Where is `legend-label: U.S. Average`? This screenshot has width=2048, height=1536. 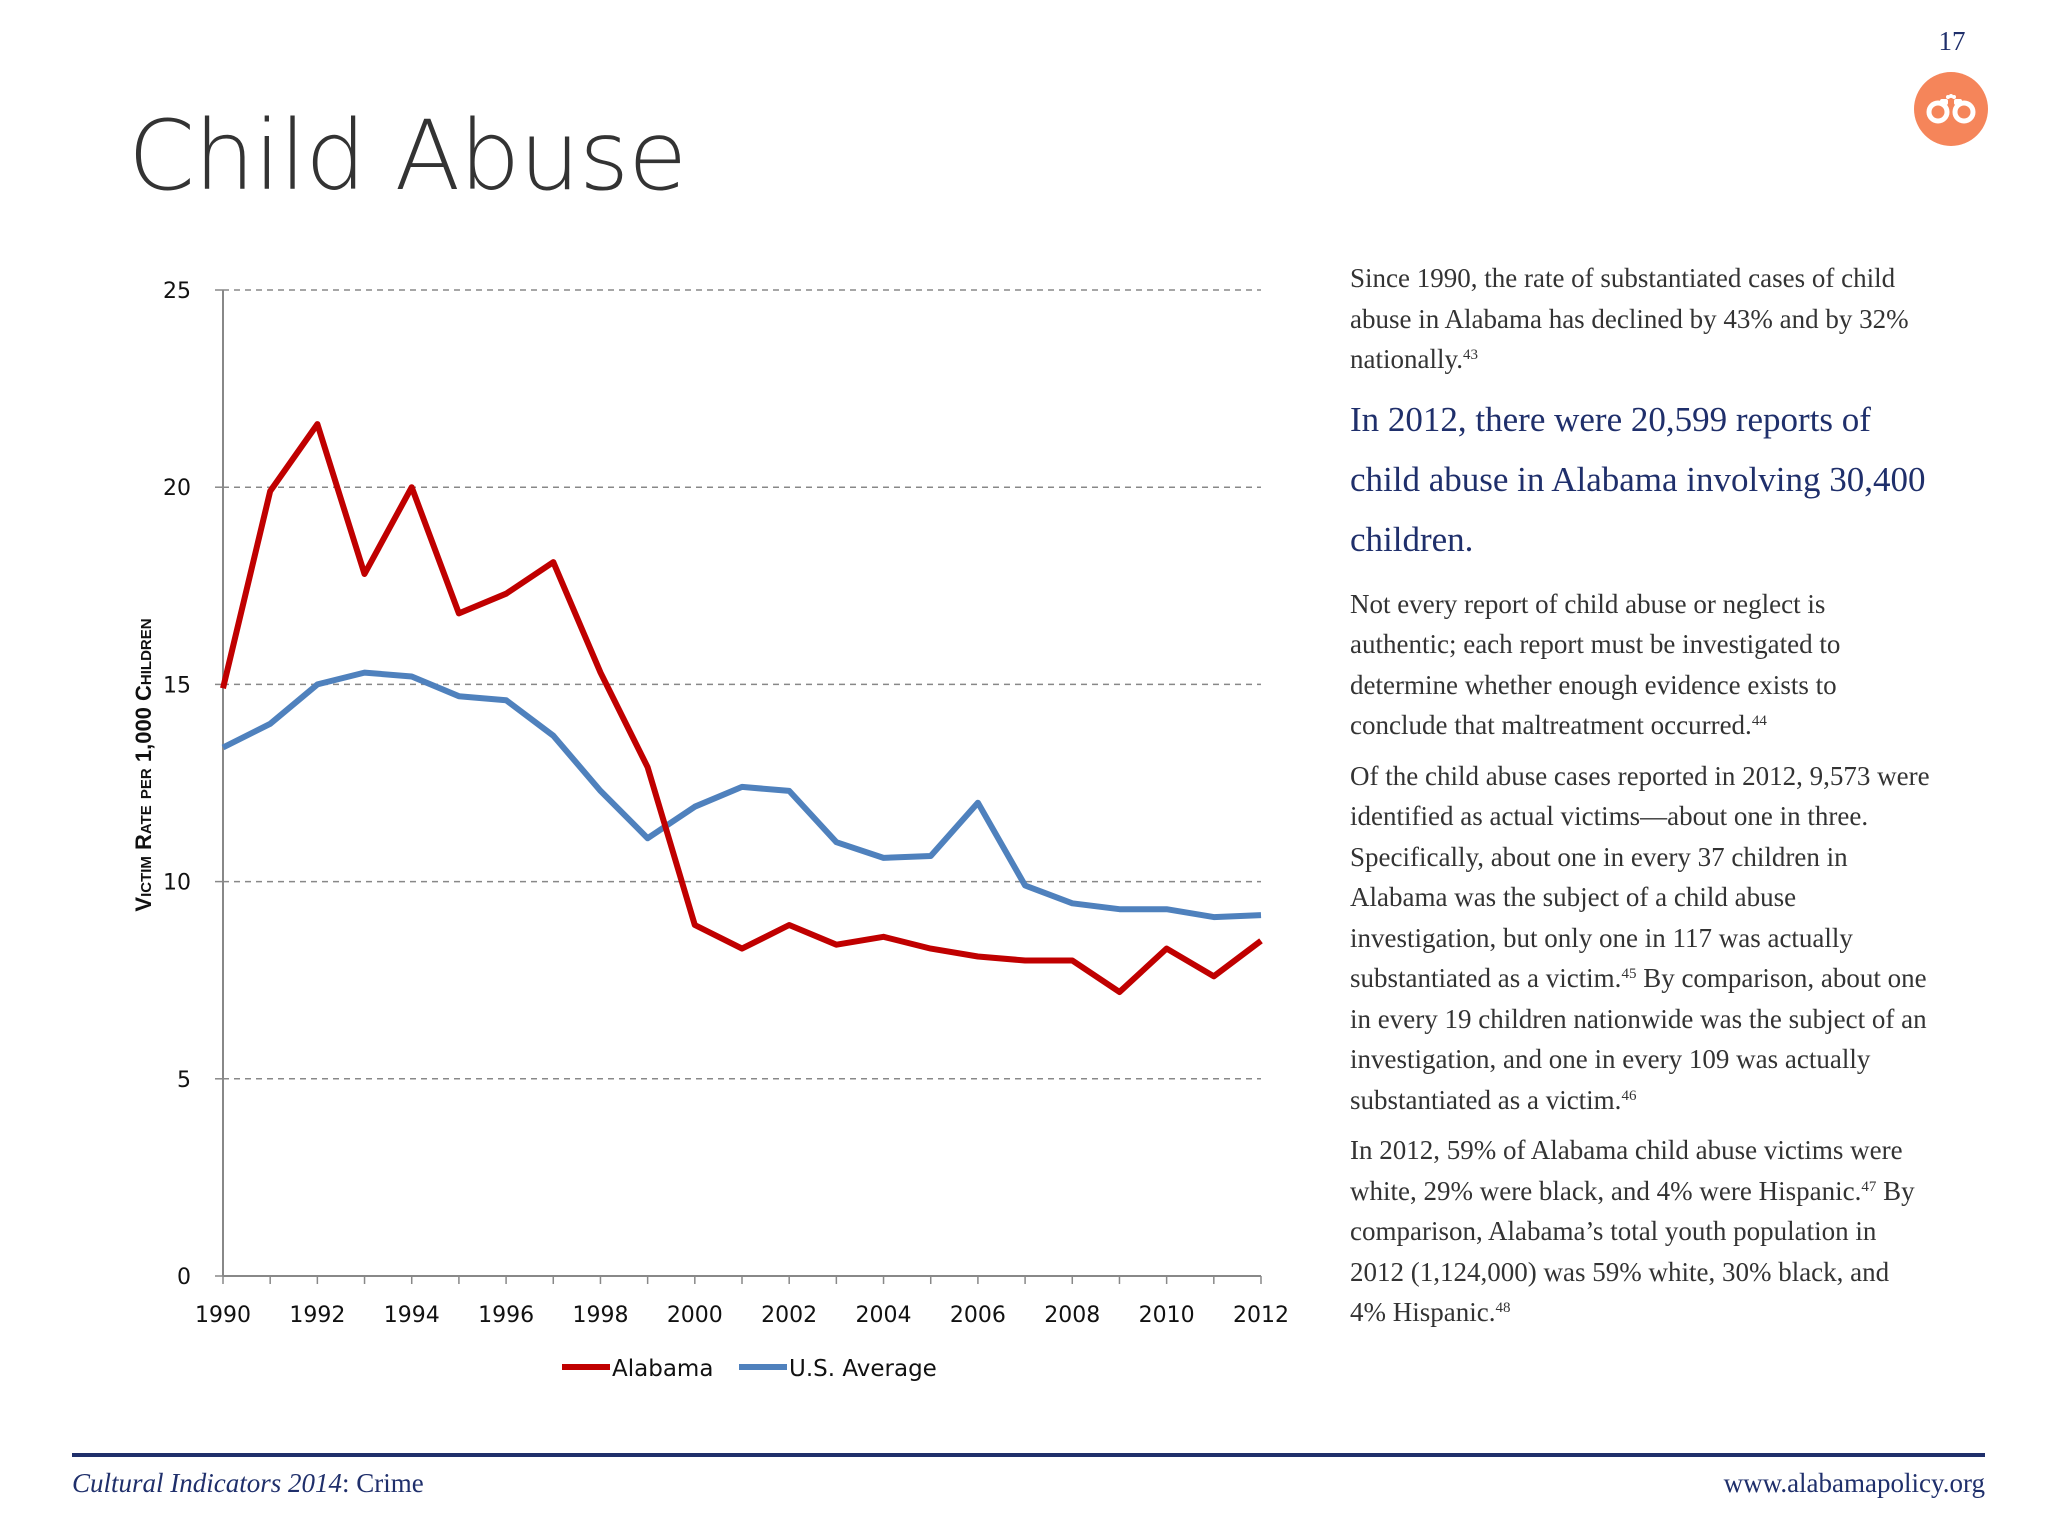 legend-label: U.S. Average is located at coordinates (863, 1369).